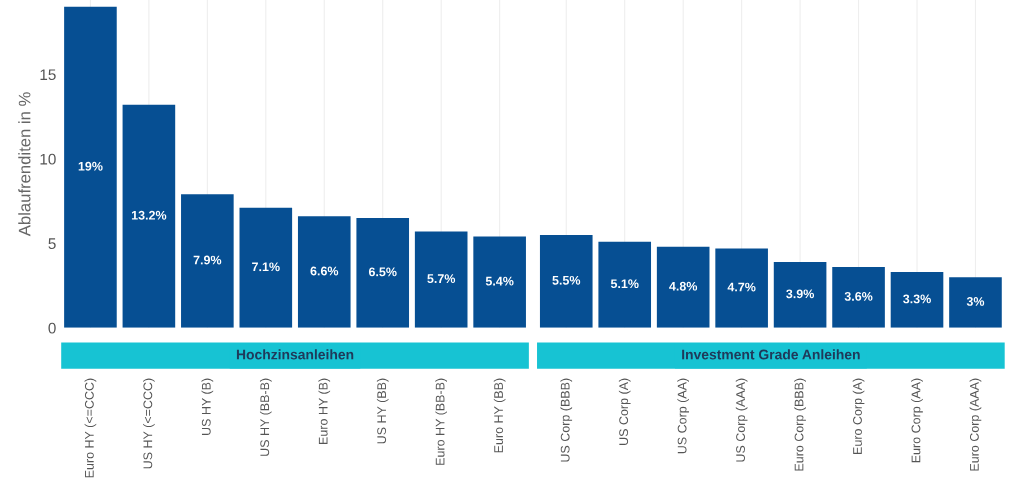 The width and height of the screenshot is (1020, 493). I want to click on data-label: 3.3%, so click(917, 299).